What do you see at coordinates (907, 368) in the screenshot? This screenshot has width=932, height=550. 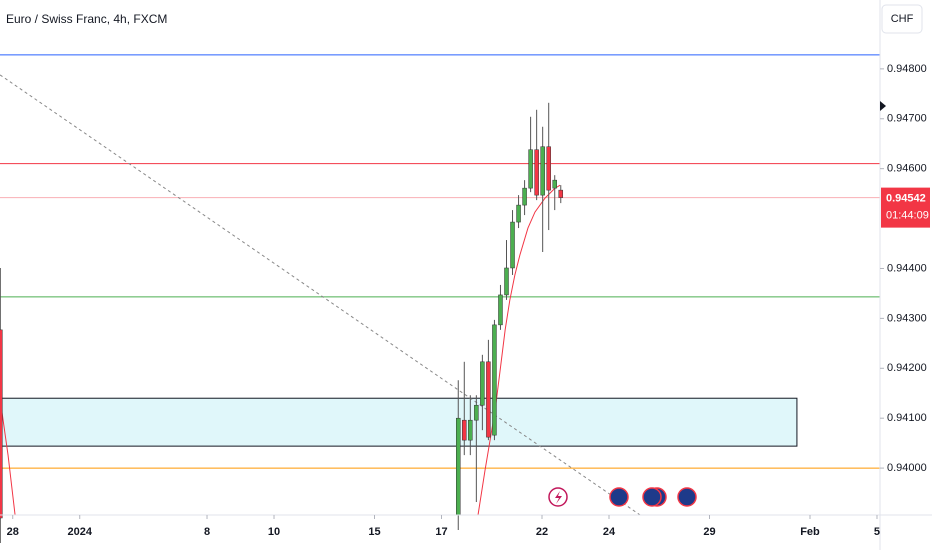 I see `y-tick-label: 0.94200` at bounding box center [907, 368].